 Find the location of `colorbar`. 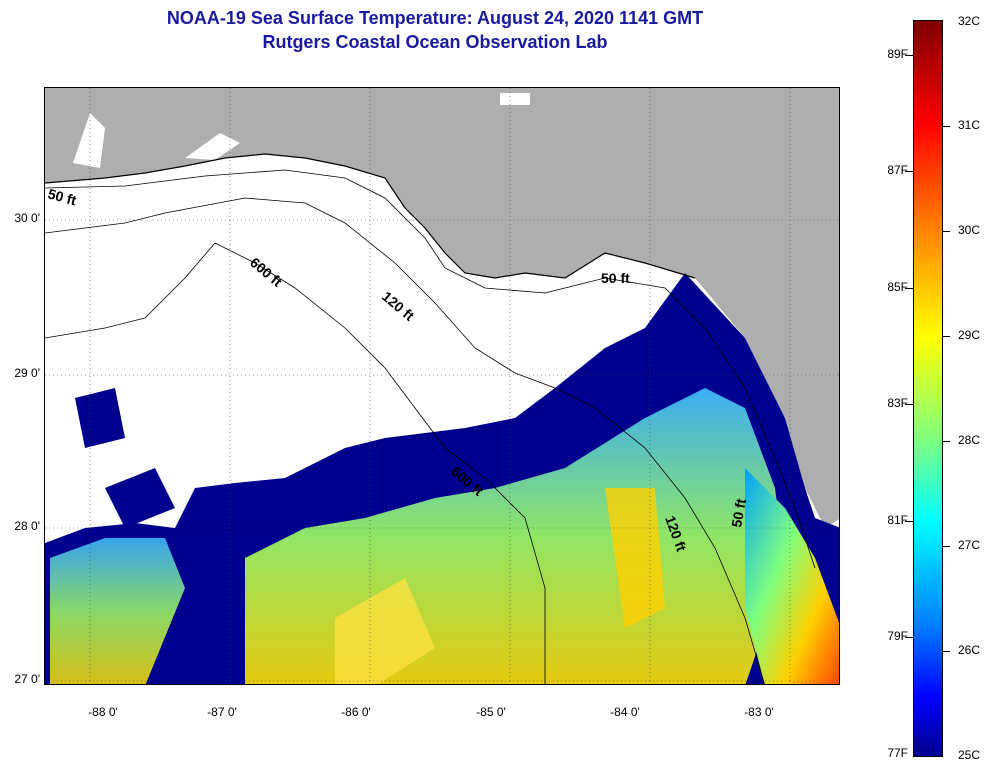

colorbar is located at coordinates (928, 388).